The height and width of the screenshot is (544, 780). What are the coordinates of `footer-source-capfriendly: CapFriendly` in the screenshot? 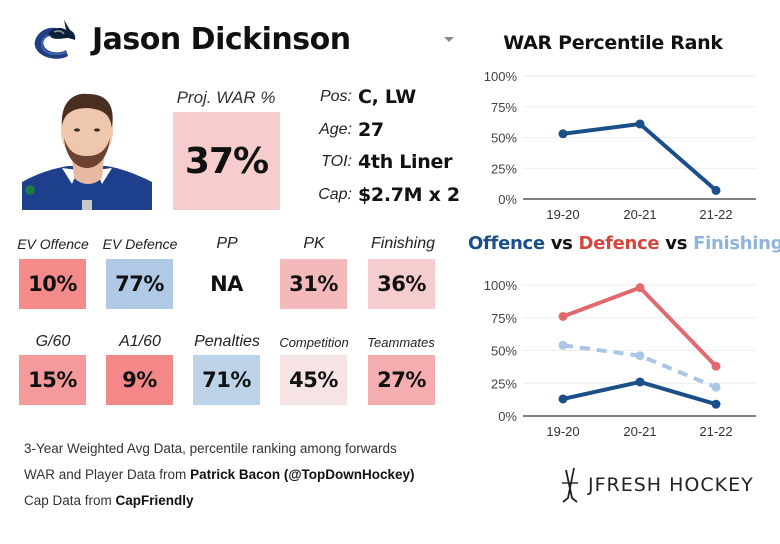 It's located at (154, 500).